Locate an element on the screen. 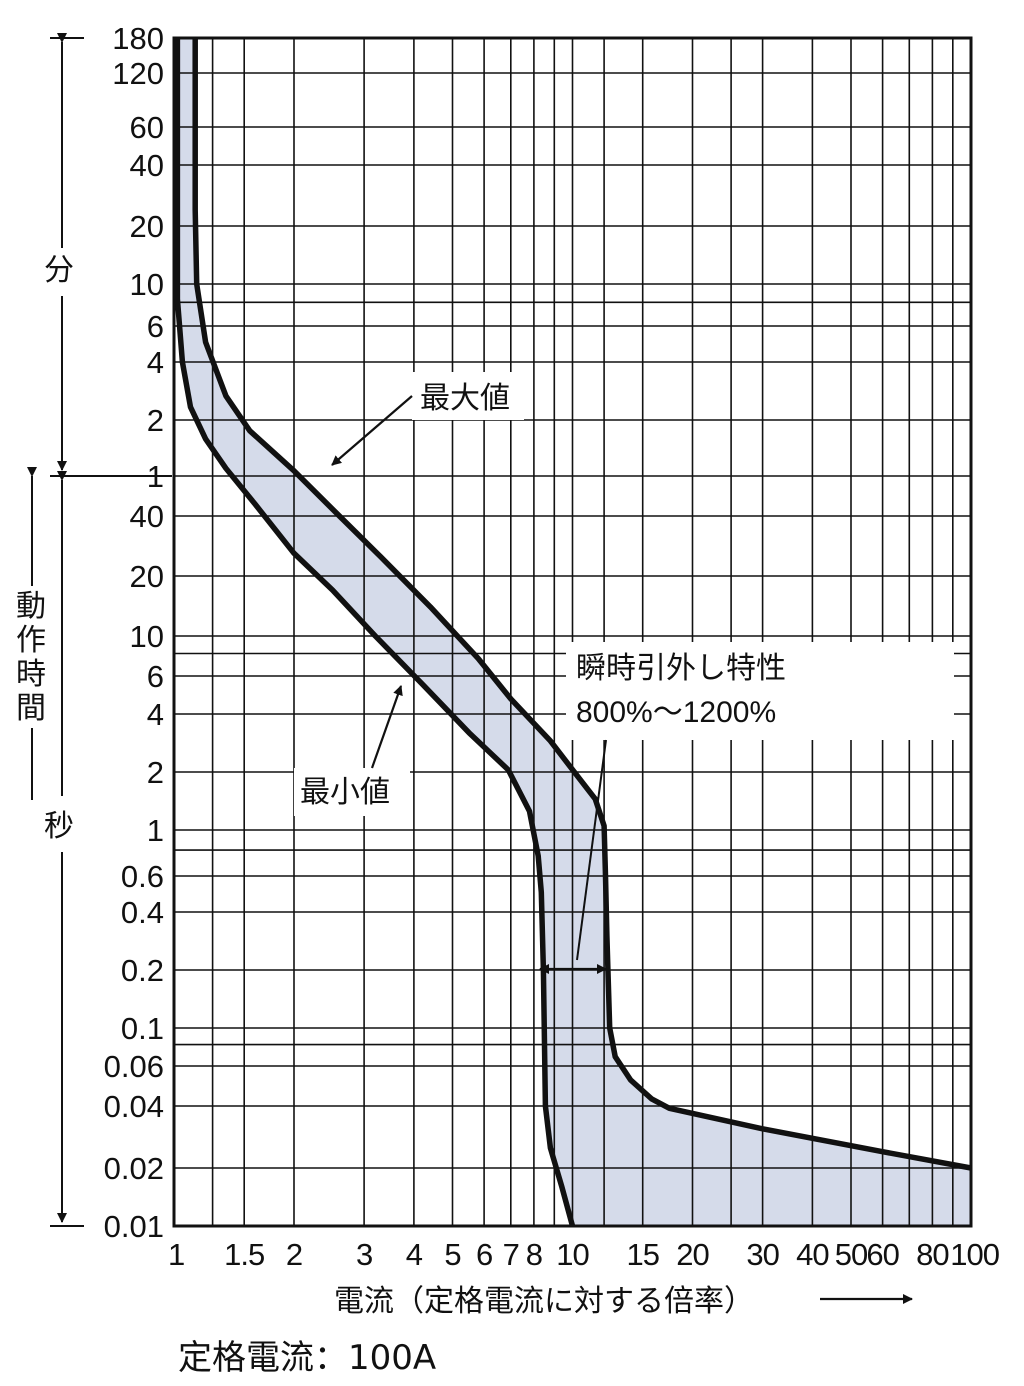  y-tick-label: 0.1 is located at coordinates (142, 1028).